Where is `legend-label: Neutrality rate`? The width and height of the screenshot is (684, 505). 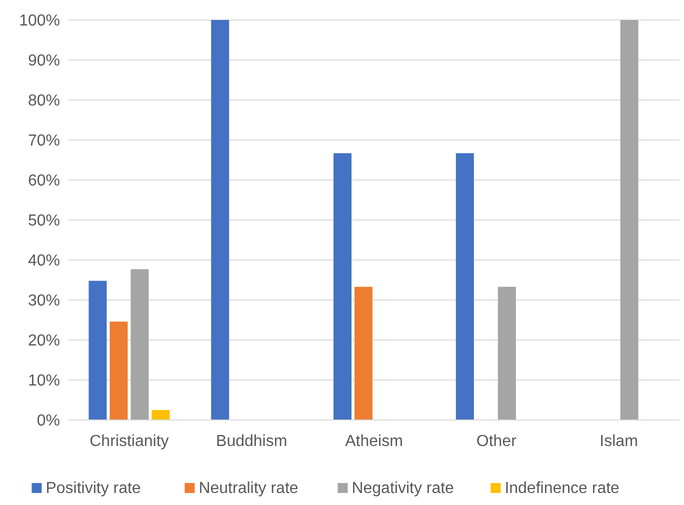 legend-label: Neutrality rate is located at coordinates (248, 488).